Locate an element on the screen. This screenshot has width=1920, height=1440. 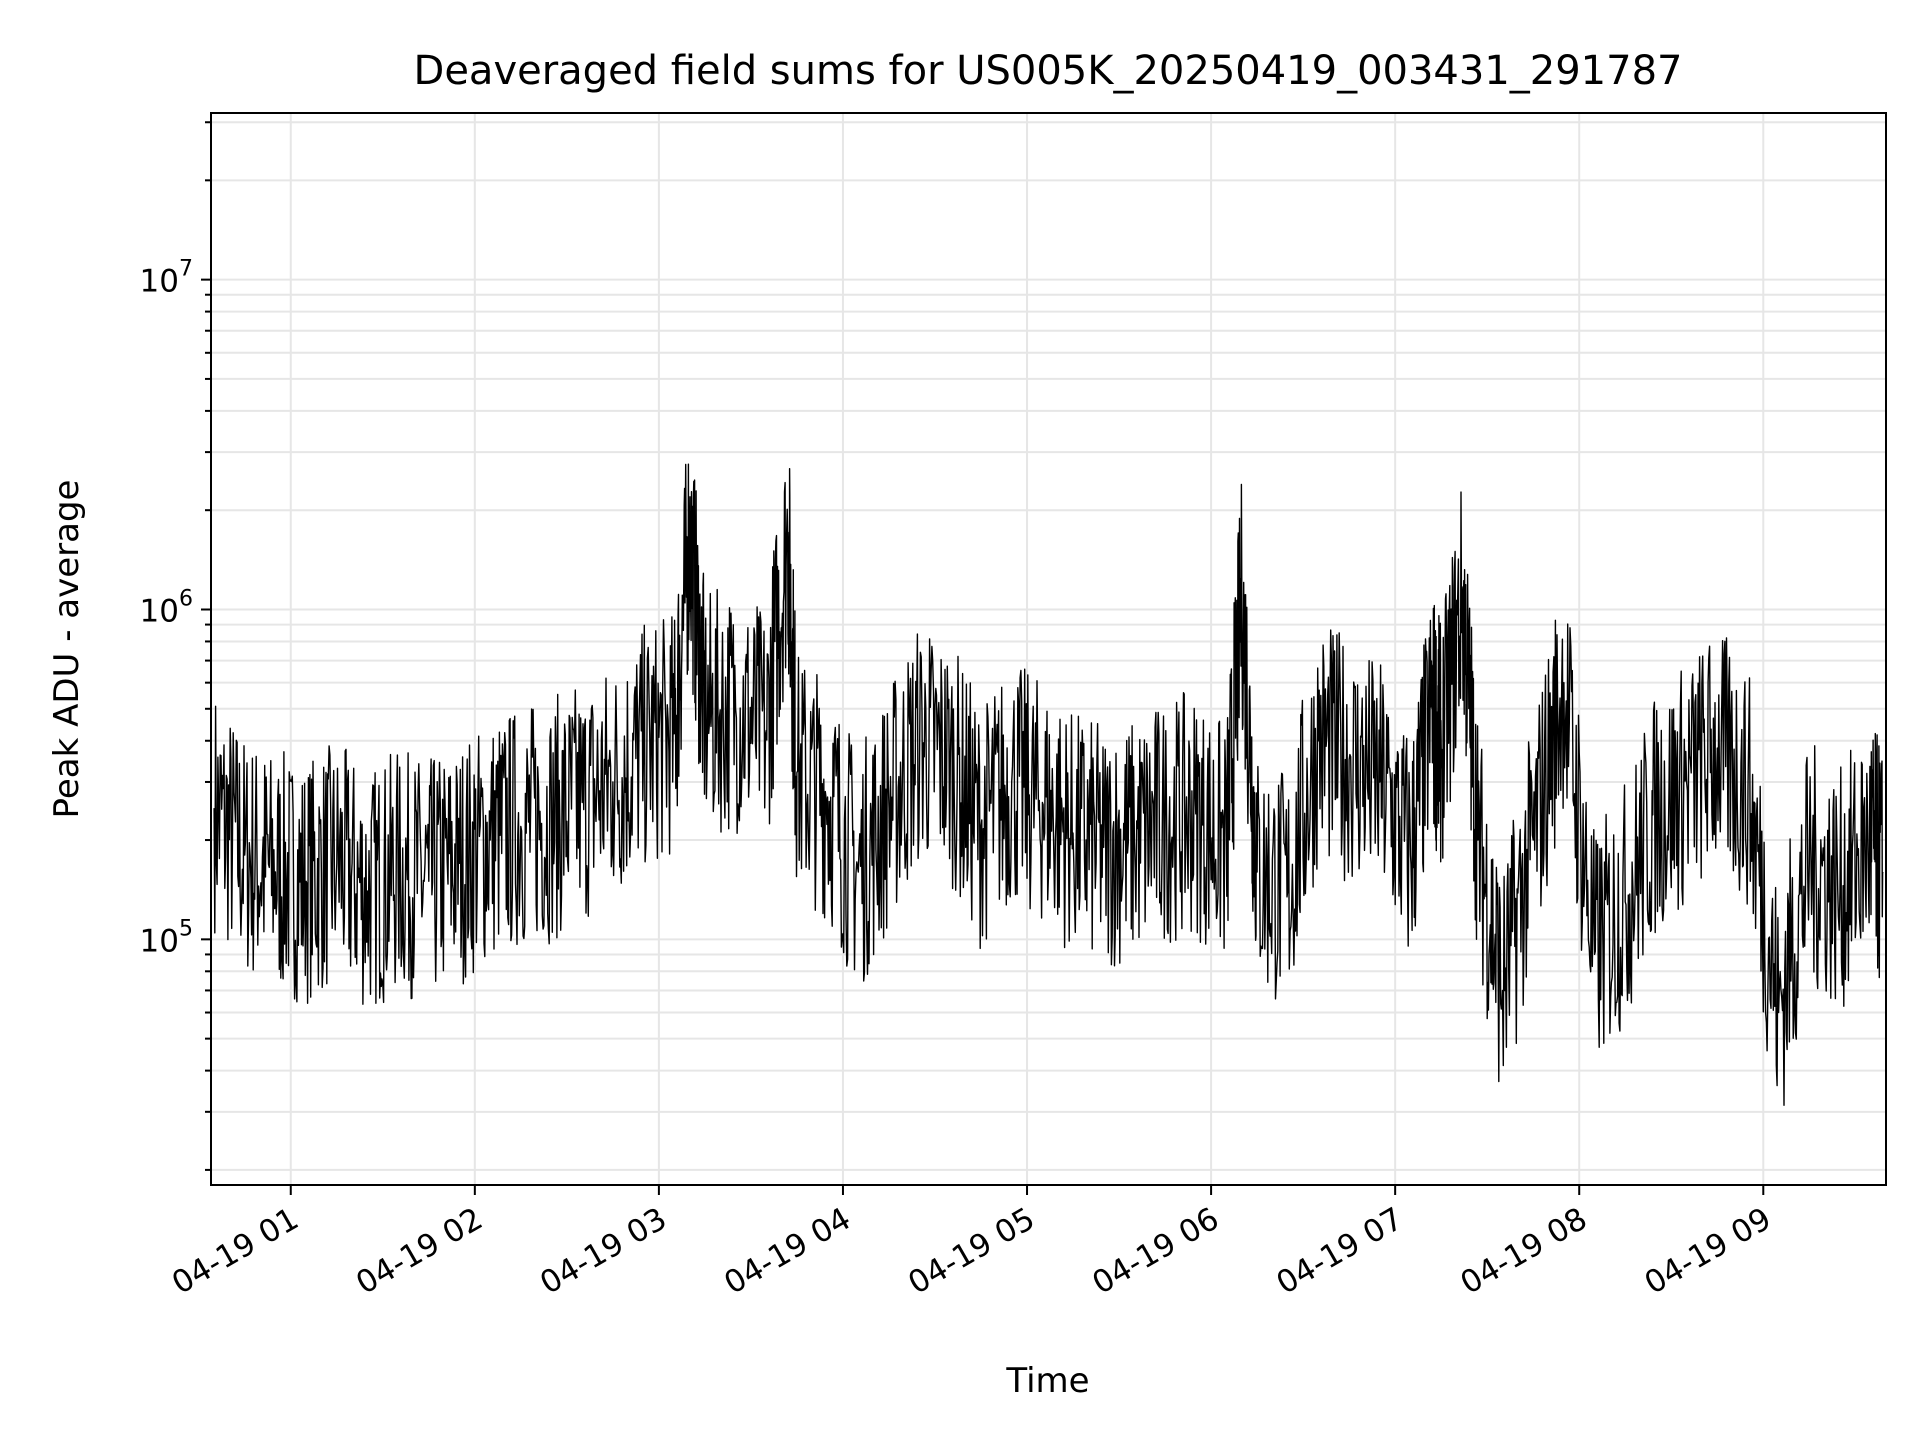
x-tick-label: 04-19 06 is located at coordinates (1155, 1251).